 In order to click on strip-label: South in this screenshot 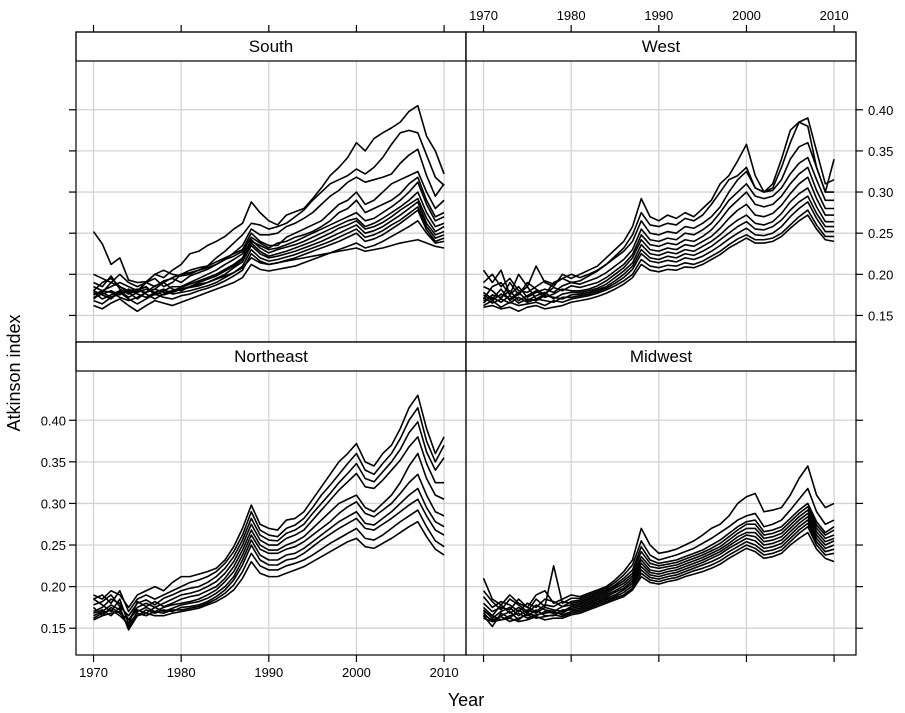, I will do `click(271, 46)`.